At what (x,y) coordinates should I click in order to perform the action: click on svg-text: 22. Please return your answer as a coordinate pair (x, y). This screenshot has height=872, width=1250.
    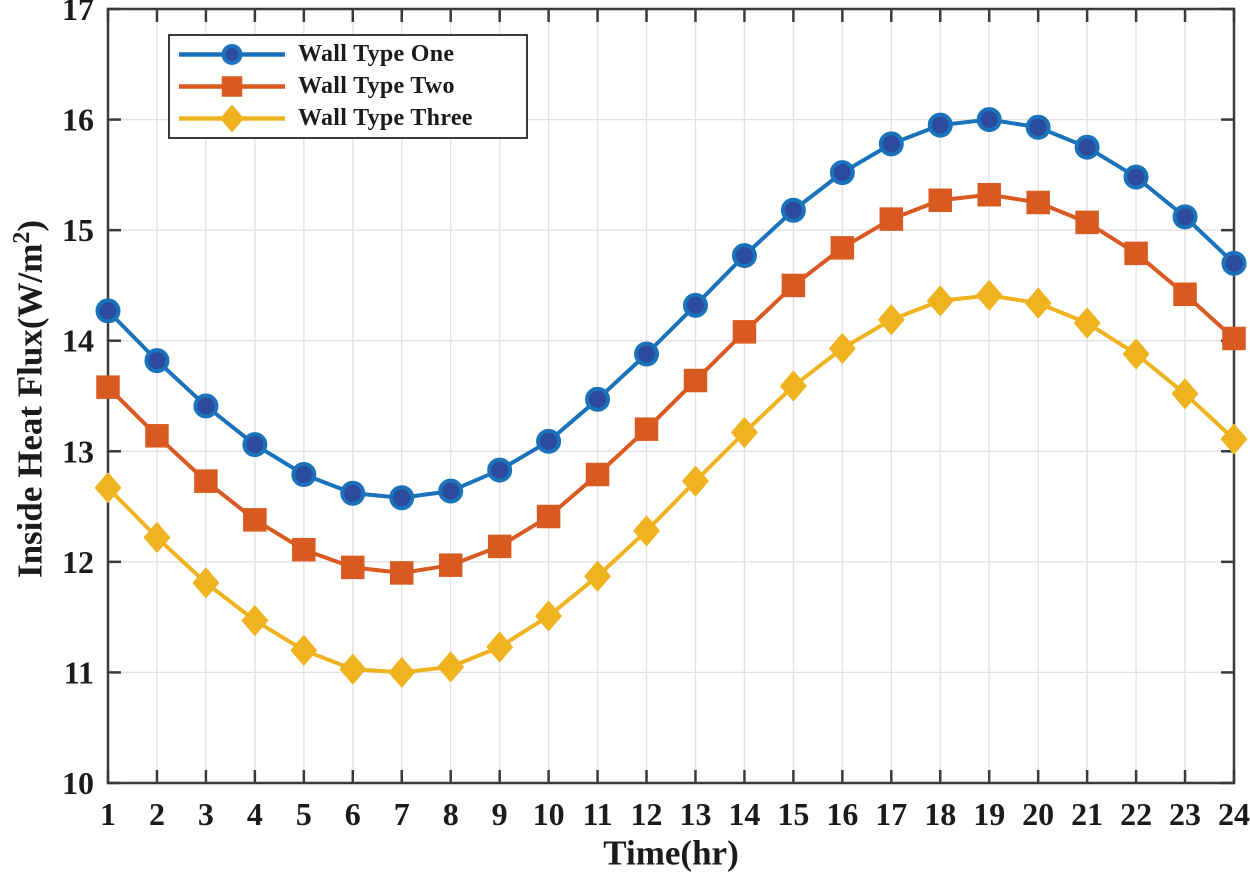
    Looking at the image, I should click on (1136, 814).